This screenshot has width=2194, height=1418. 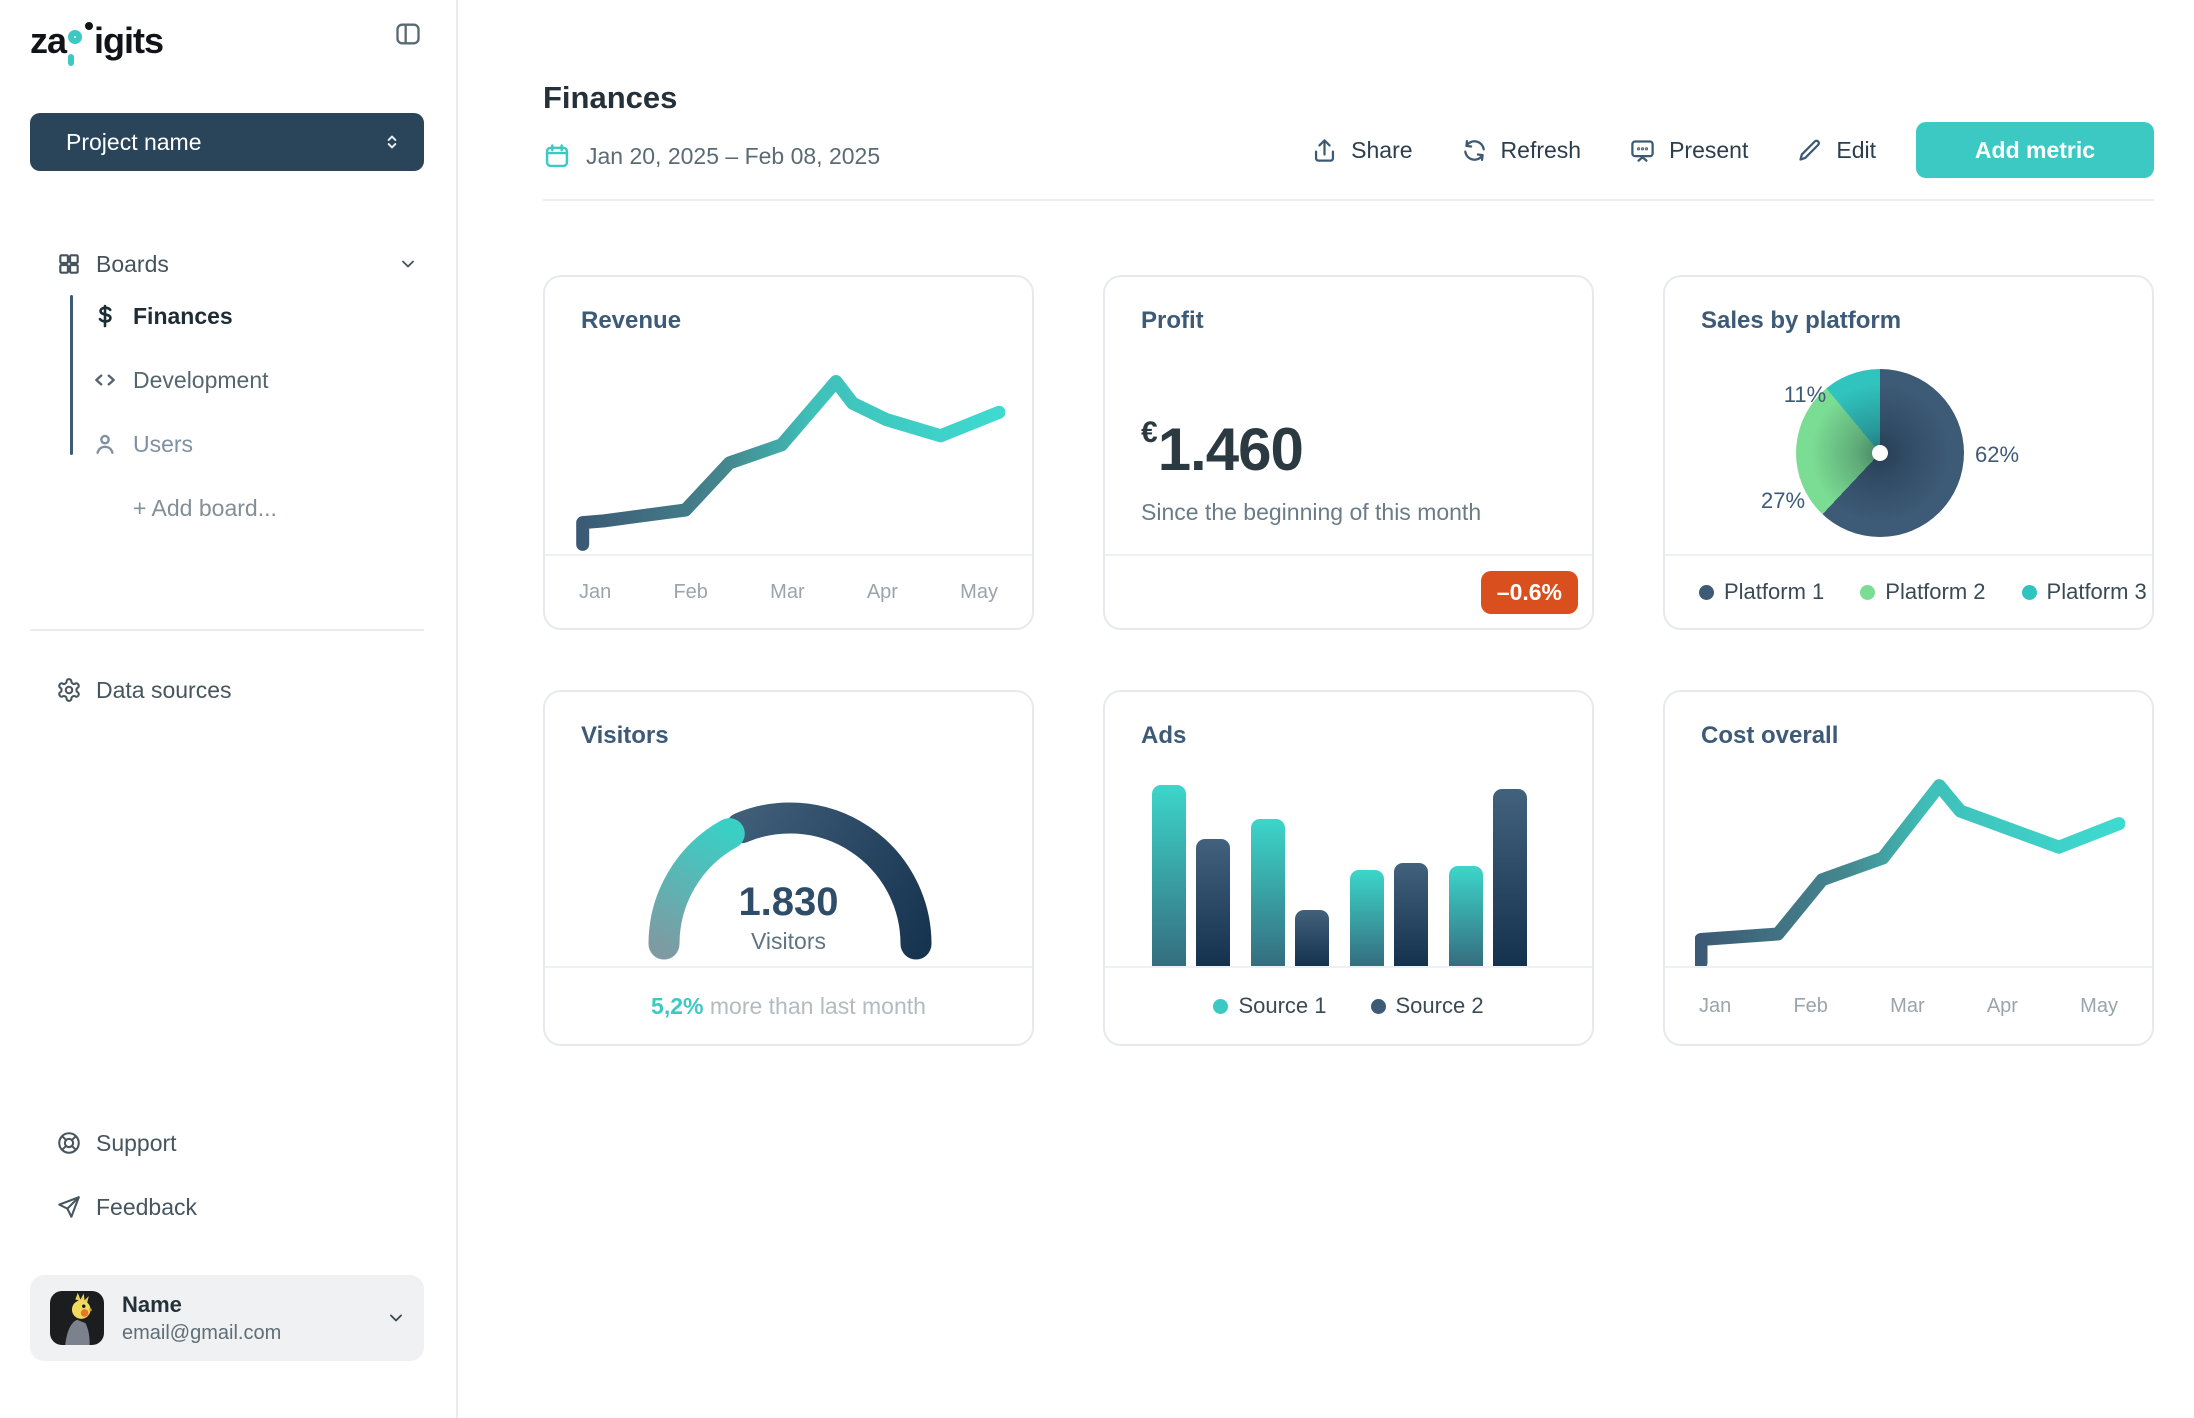 What do you see at coordinates (69, 1207) in the screenshot?
I see `send-icon` at bounding box center [69, 1207].